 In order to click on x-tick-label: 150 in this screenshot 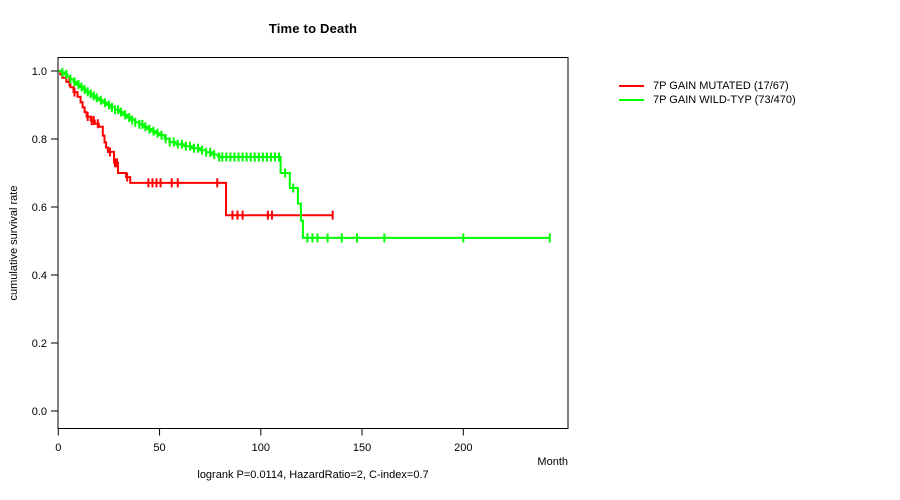, I will do `click(362, 448)`.